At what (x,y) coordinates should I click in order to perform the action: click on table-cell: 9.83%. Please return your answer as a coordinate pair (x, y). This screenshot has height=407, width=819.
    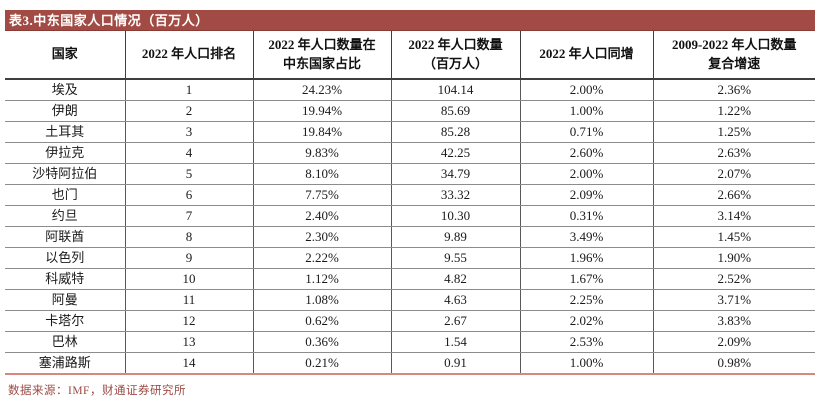
    Looking at the image, I should click on (322, 153).